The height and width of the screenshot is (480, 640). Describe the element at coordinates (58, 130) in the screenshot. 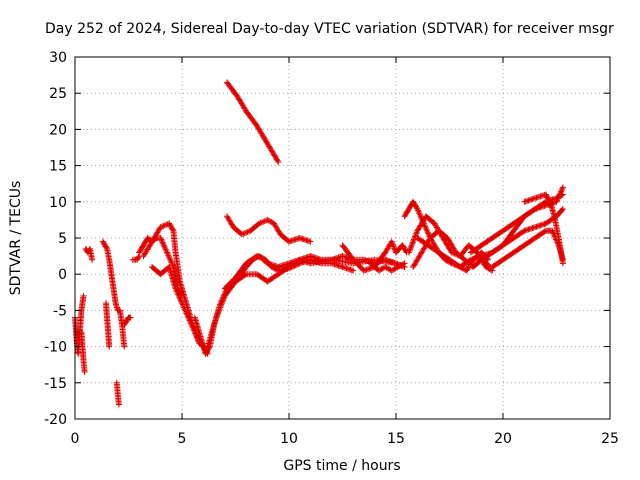

I see `y-tick-label: 20` at that location.